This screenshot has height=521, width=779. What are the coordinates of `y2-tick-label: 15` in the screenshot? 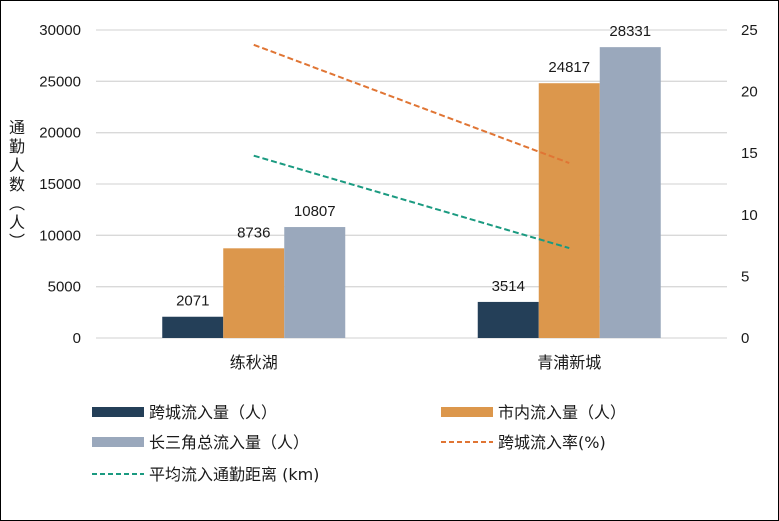 It's located at (749, 153).